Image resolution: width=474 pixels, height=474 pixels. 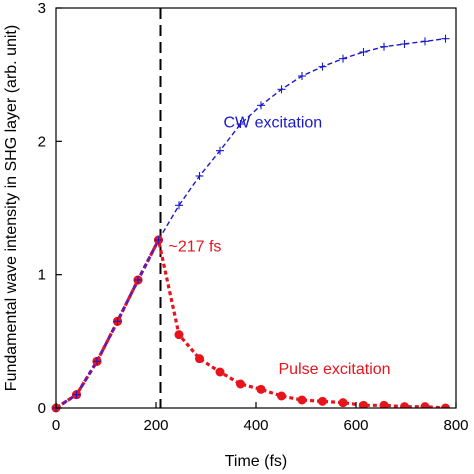 What do you see at coordinates (195, 246) in the screenshot?
I see `annotation-delay-217fs: ~217 fs` at bounding box center [195, 246].